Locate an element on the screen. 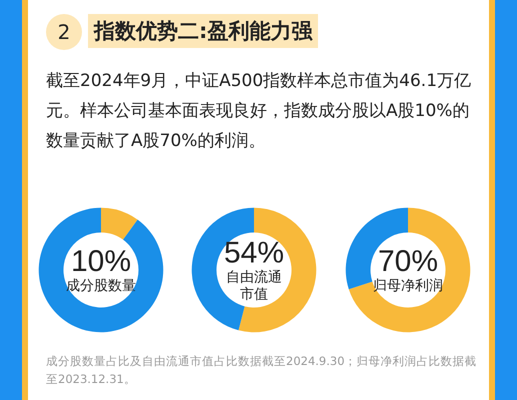  slice-label: 归母净利润 is located at coordinates (408, 286).